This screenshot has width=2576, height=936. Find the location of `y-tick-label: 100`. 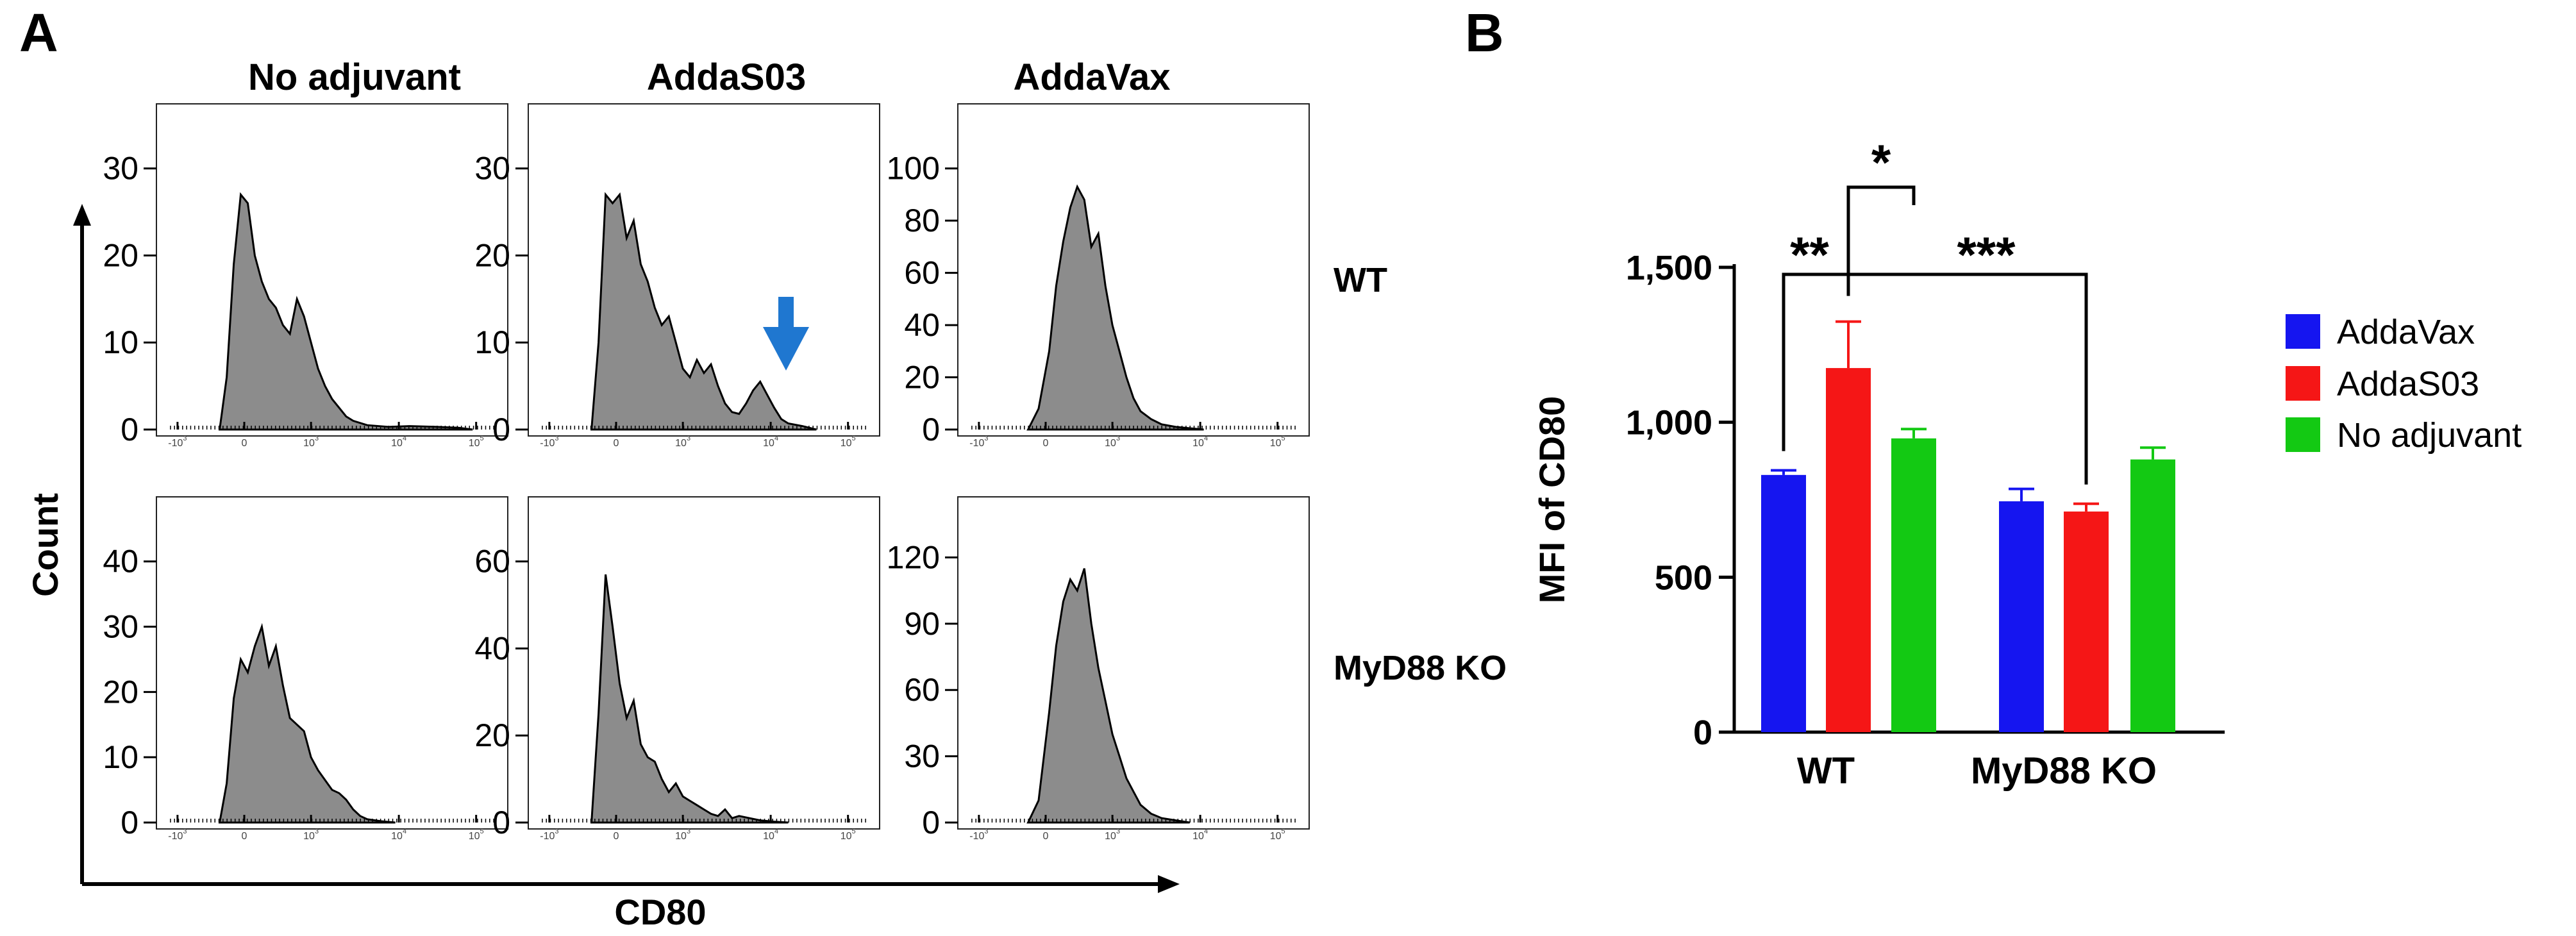

y-tick-label: 100 is located at coordinates (913, 169).